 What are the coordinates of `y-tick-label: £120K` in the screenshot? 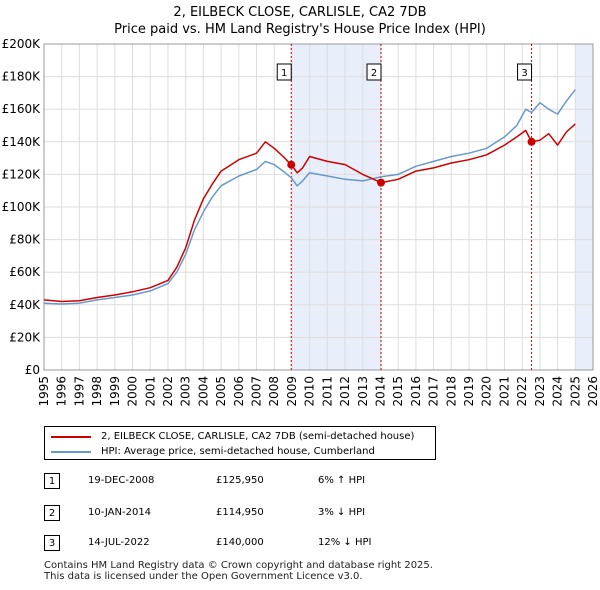 It's located at (22, 174).